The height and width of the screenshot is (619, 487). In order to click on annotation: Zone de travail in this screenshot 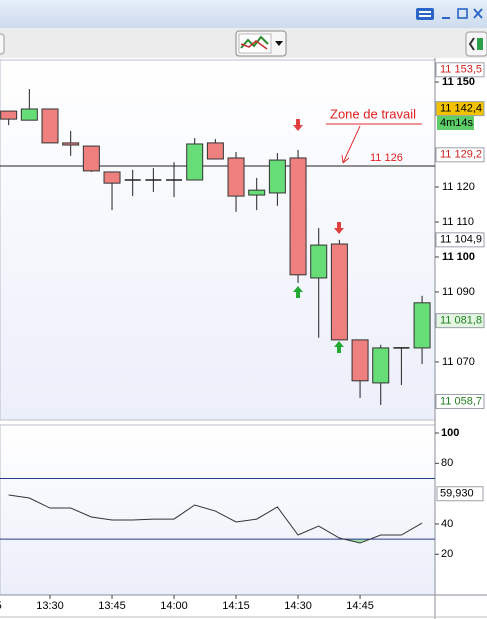, I will do `click(373, 113)`.